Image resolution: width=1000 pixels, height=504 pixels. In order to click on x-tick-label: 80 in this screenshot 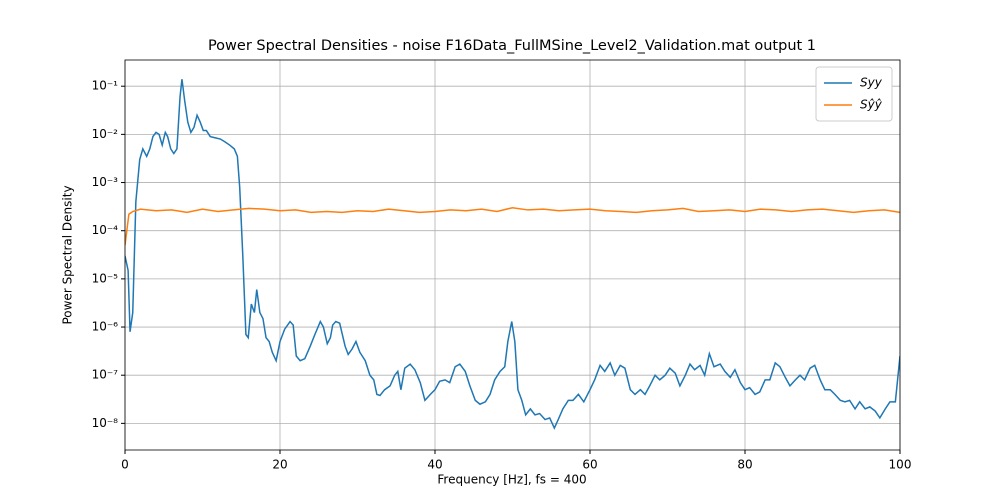, I will do `click(744, 465)`.